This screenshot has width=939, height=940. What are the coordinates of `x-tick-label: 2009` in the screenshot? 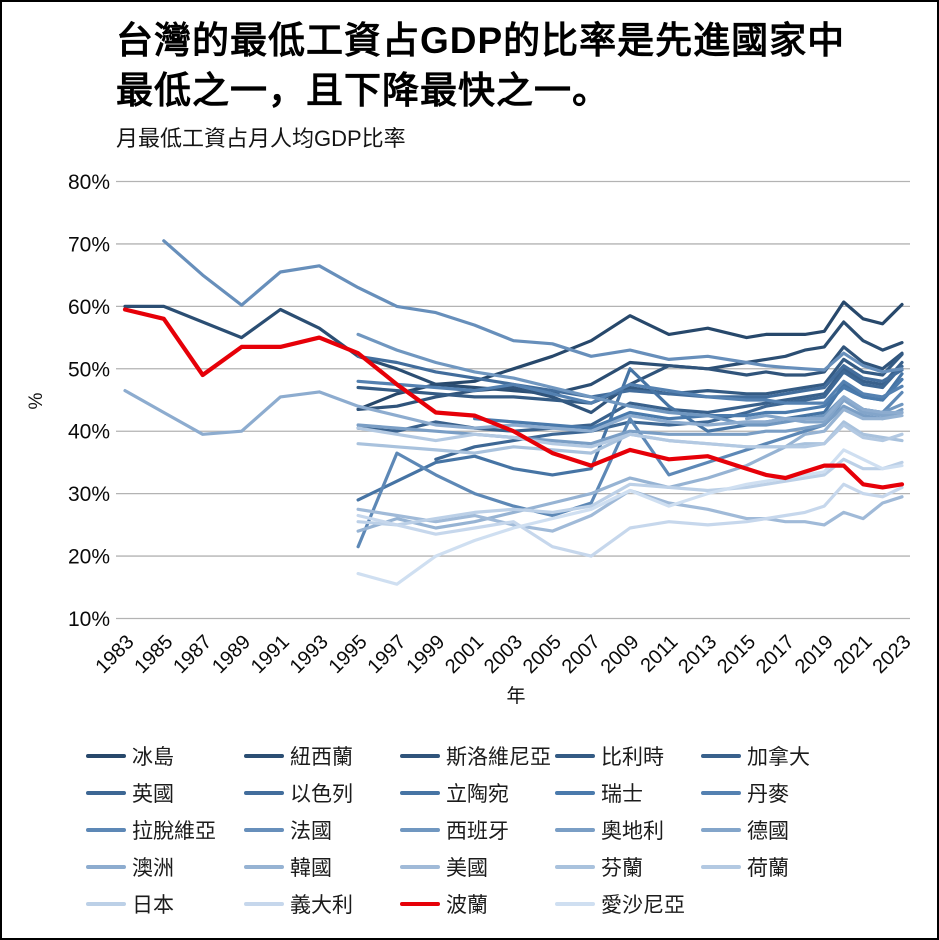 It's located at (620, 654).